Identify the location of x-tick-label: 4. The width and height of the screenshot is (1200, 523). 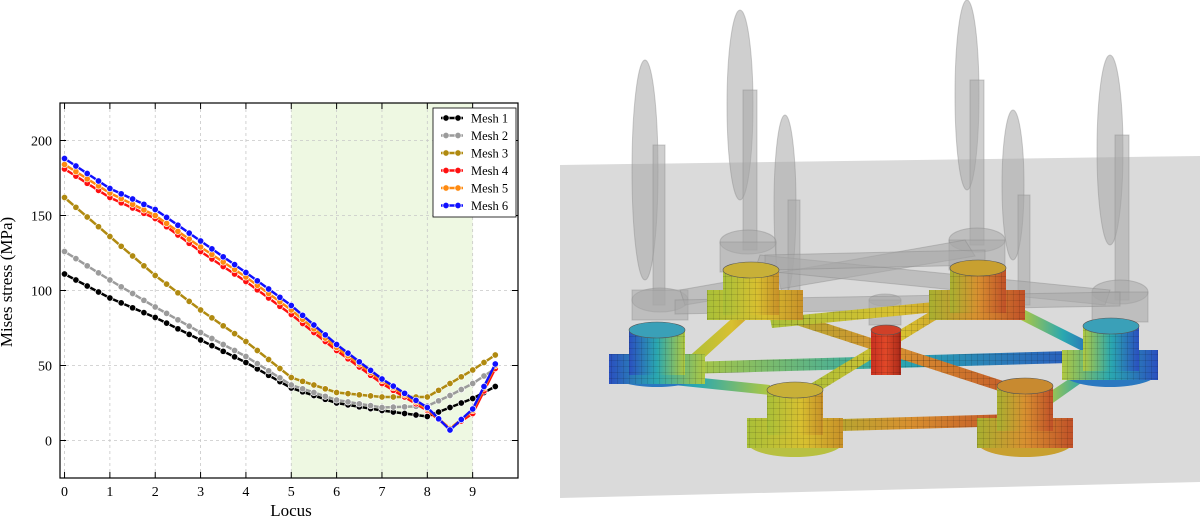
(245, 492).